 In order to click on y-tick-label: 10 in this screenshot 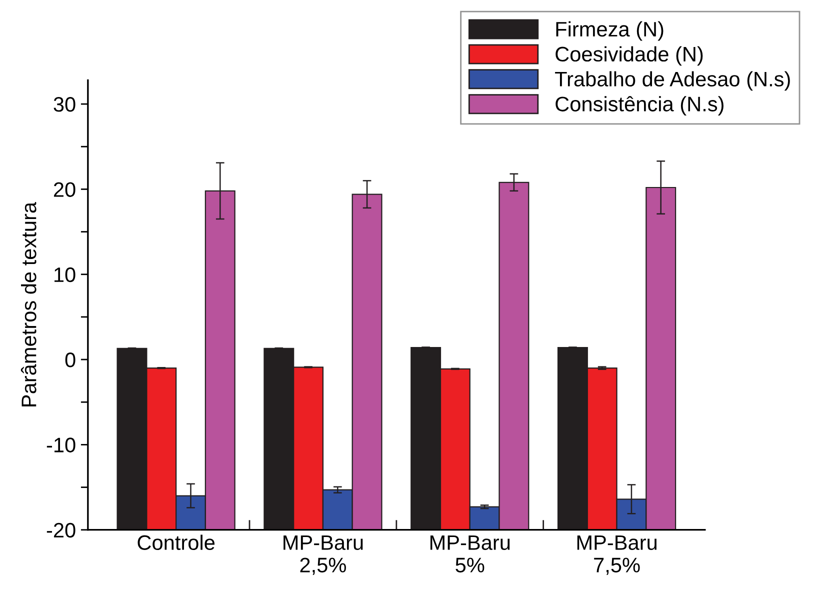, I will do `click(65, 274)`.